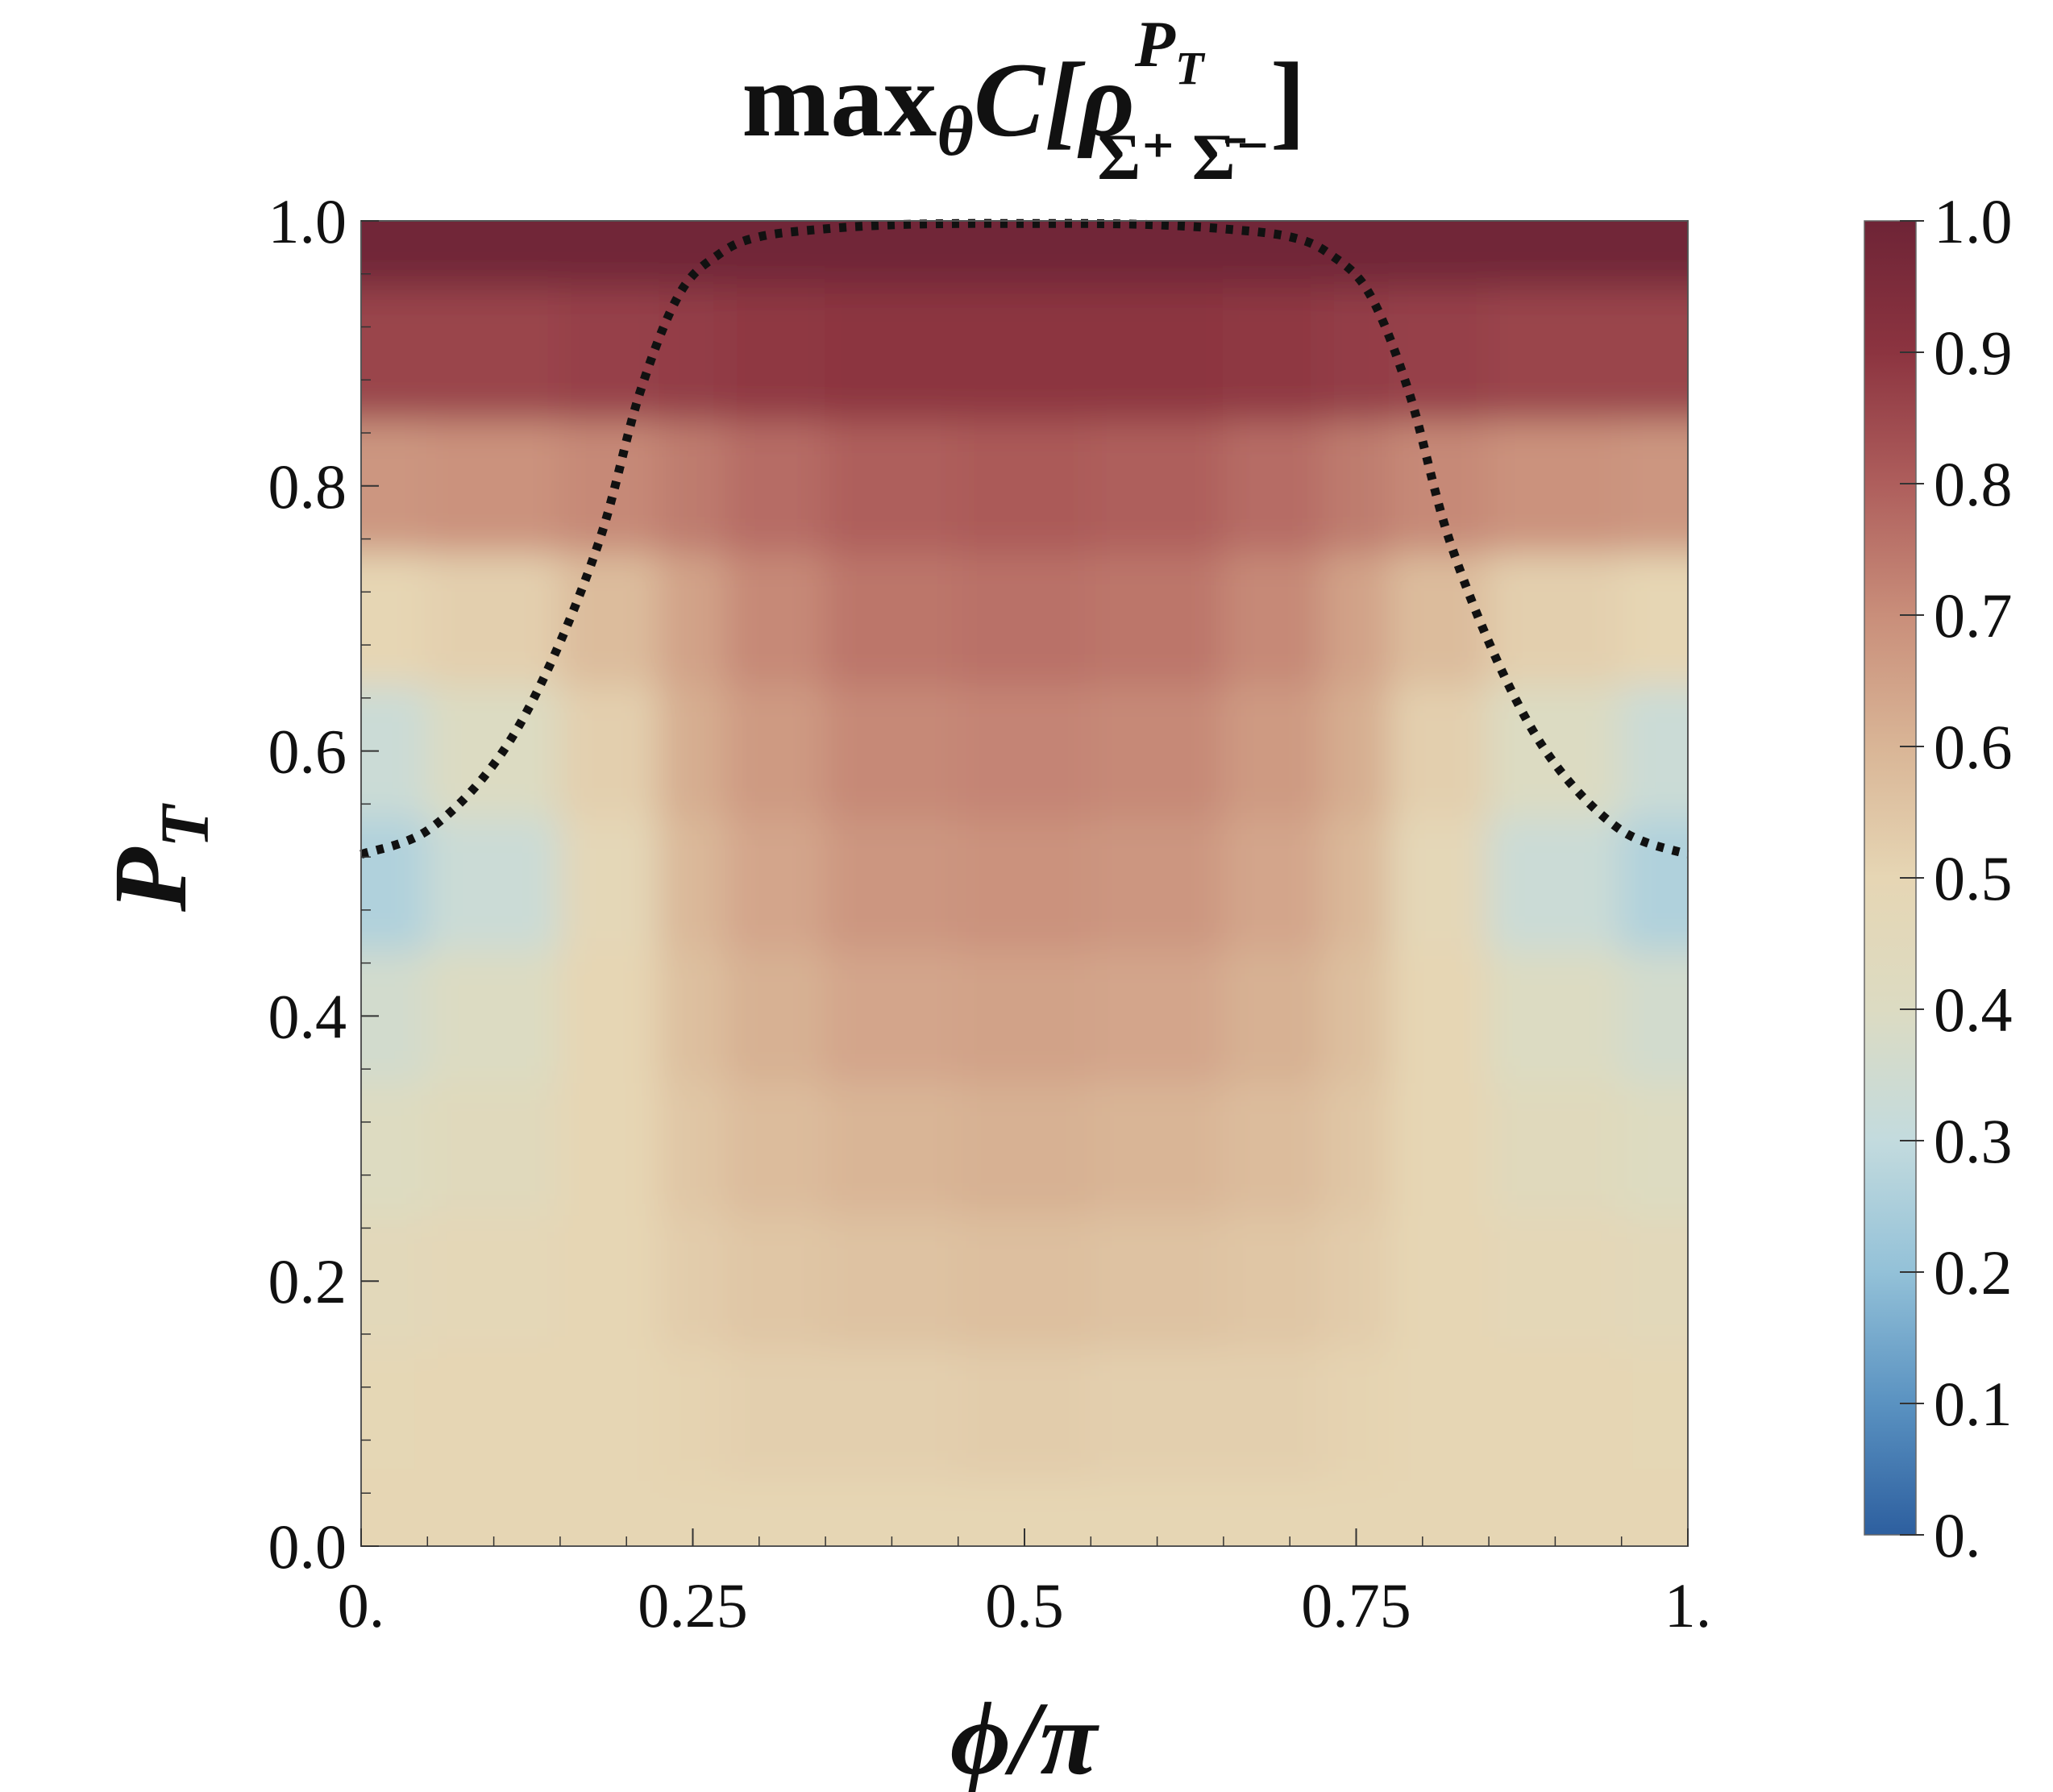  I want to click on y-axis-title: PT, so click(158, 858).